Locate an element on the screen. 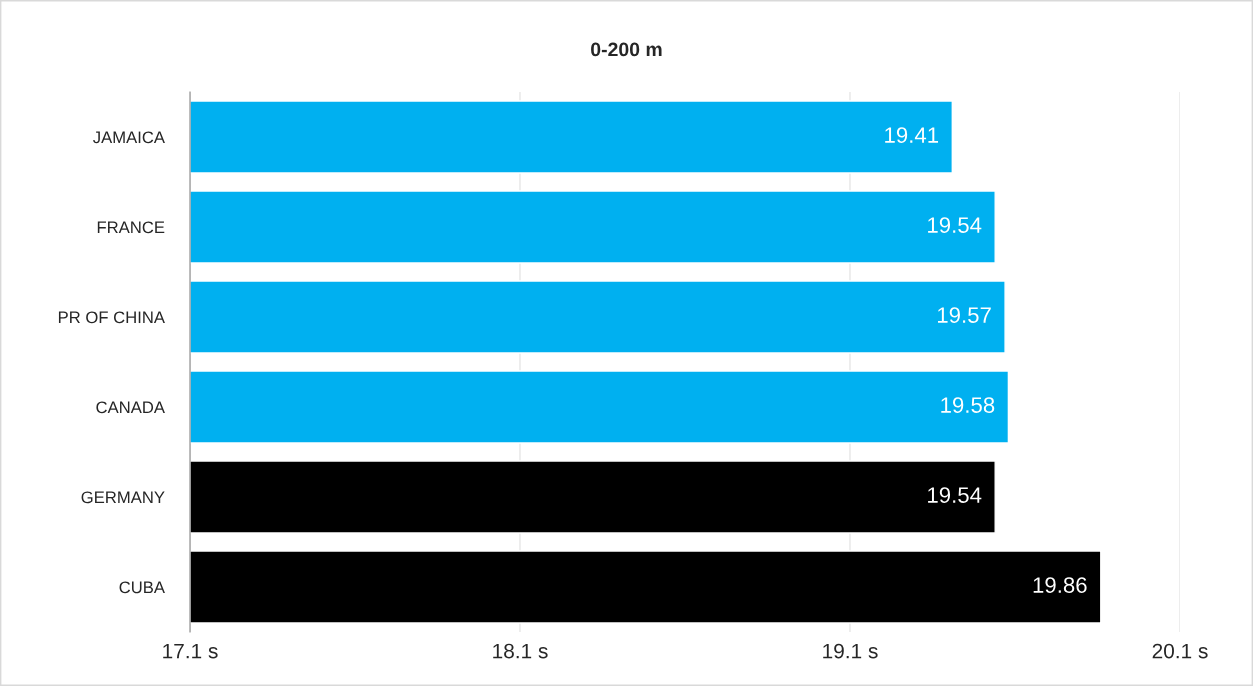 This screenshot has height=686, width=1253. y-tick-label: GERMANY is located at coordinates (123, 497).